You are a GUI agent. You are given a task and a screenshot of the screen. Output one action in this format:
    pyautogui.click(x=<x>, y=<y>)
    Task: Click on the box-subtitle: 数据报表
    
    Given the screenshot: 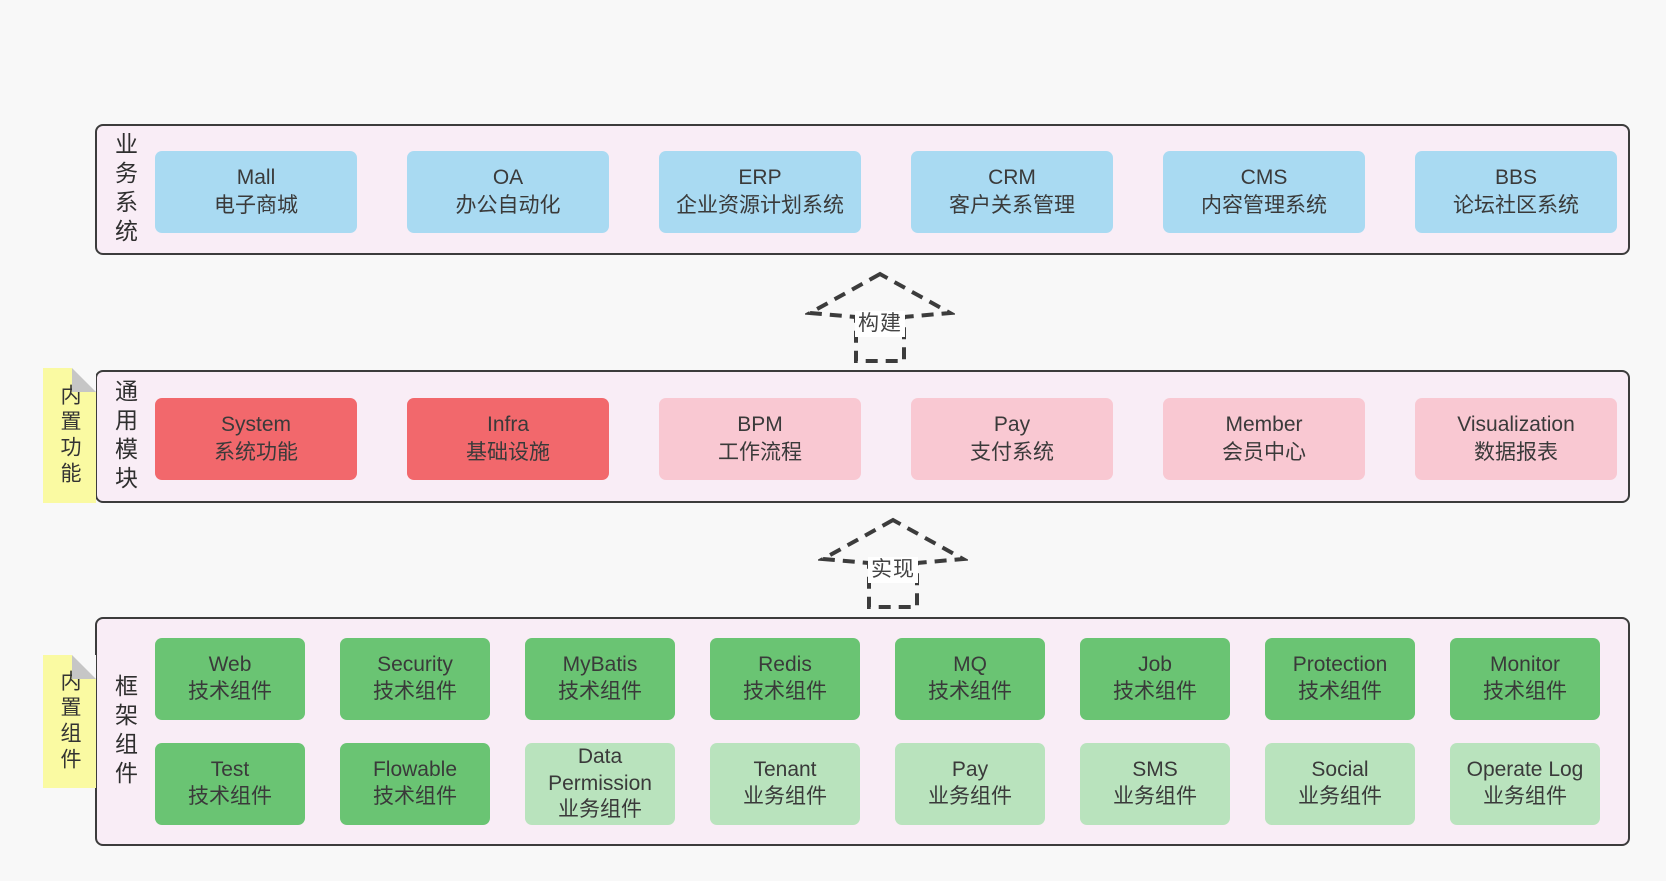 What is the action you would take?
    pyautogui.click(x=1516, y=452)
    